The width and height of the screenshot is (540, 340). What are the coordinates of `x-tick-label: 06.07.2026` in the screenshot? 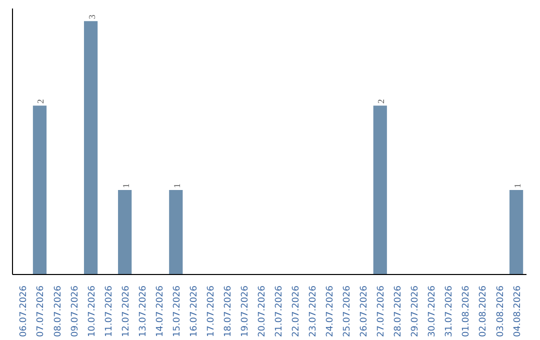 It's located at (24, 311).